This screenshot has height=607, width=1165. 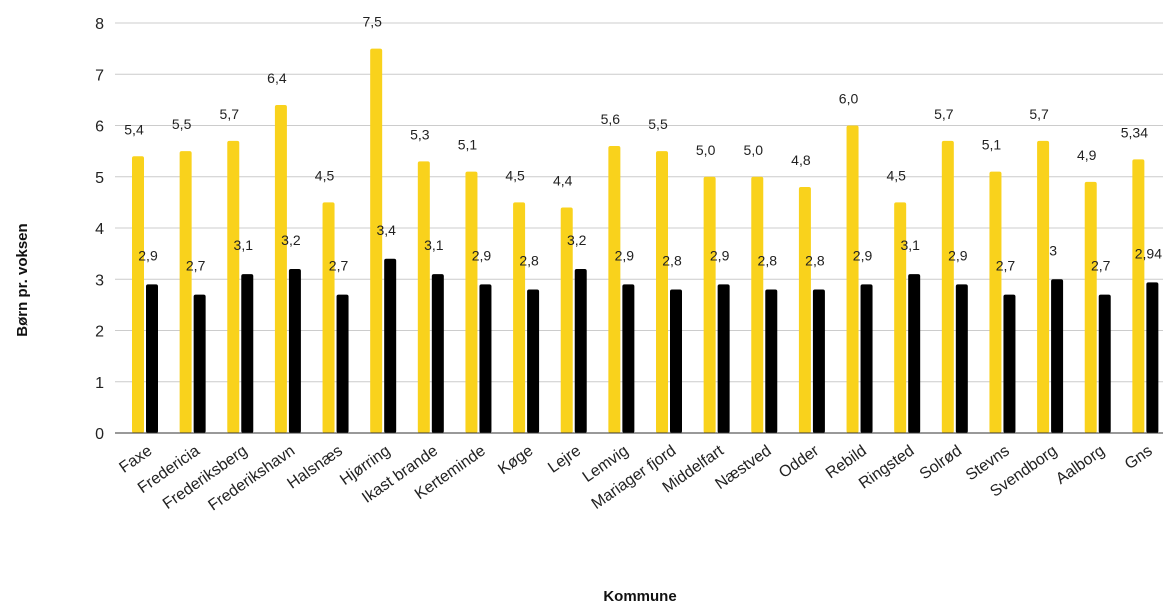 I want to click on x-tick-label: Faxe, so click(x=135, y=459).